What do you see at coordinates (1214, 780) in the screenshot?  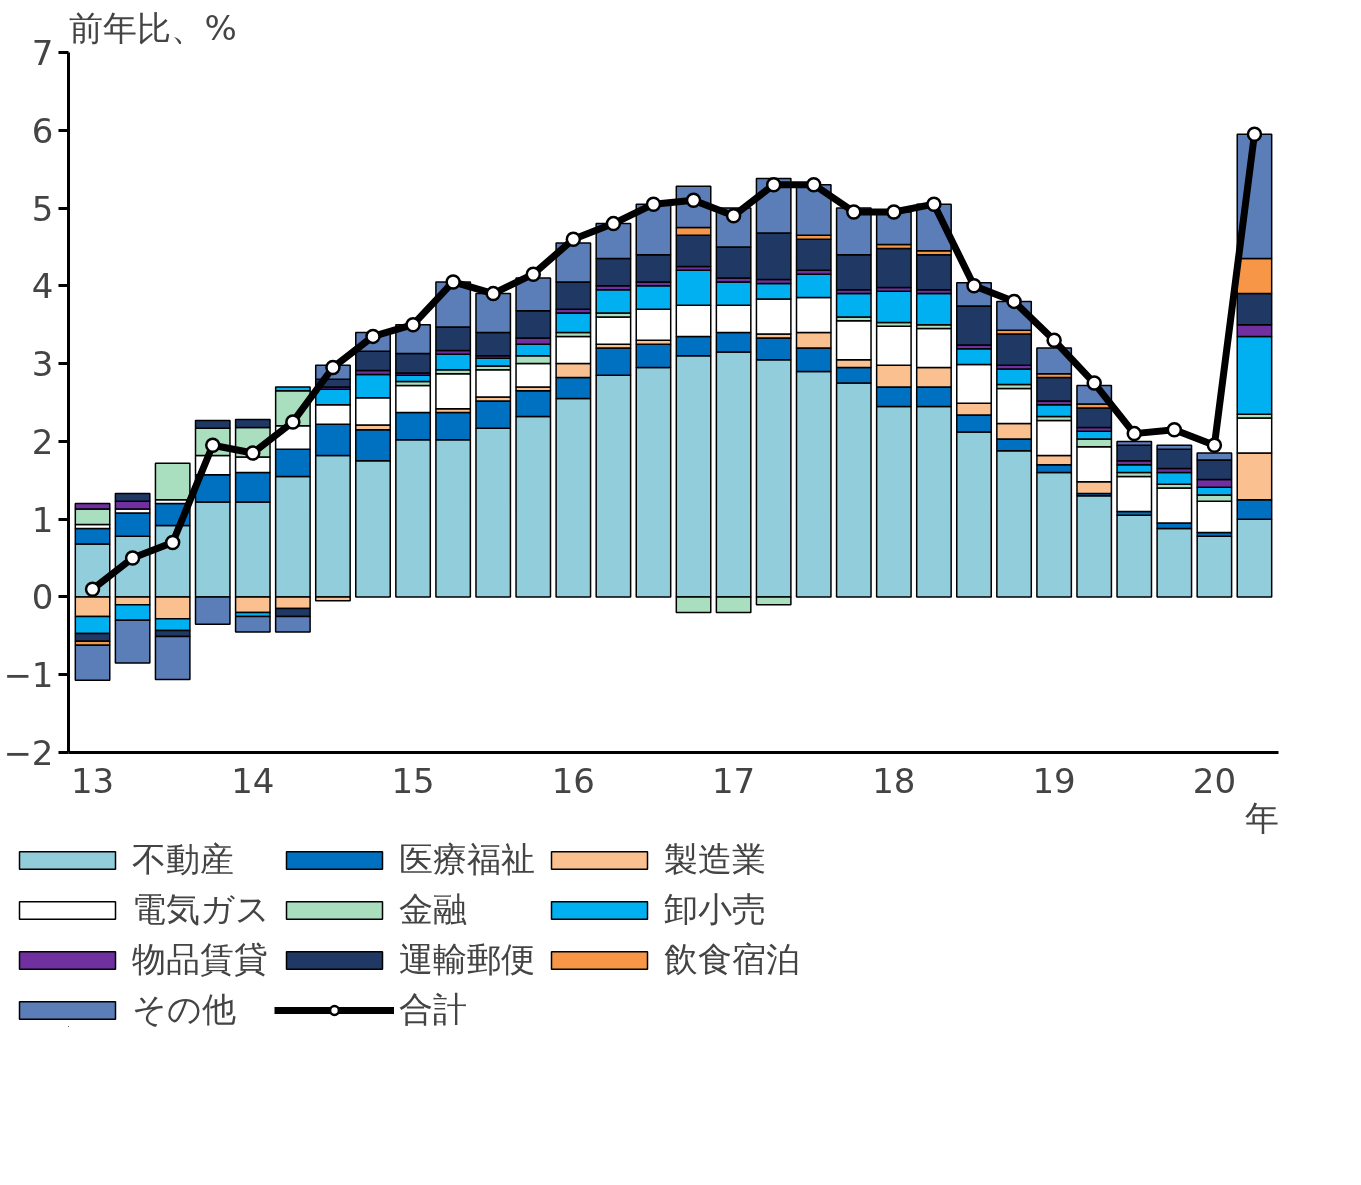 I see `x-tick-label: 20` at bounding box center [1214, 780].